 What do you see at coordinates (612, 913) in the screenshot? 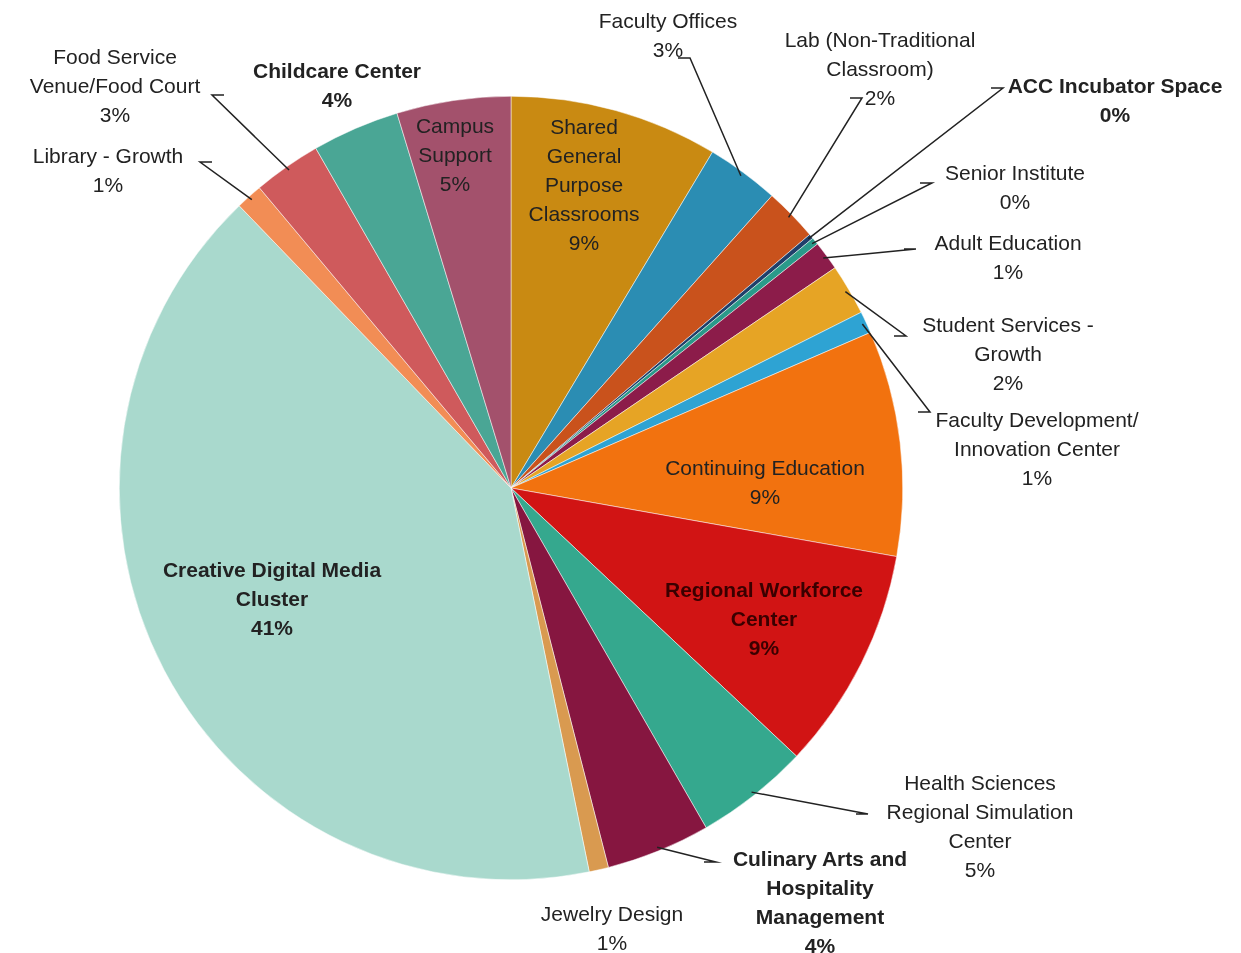
I see `slice-label: Jewelry Design` at bounding box center [612, 913].